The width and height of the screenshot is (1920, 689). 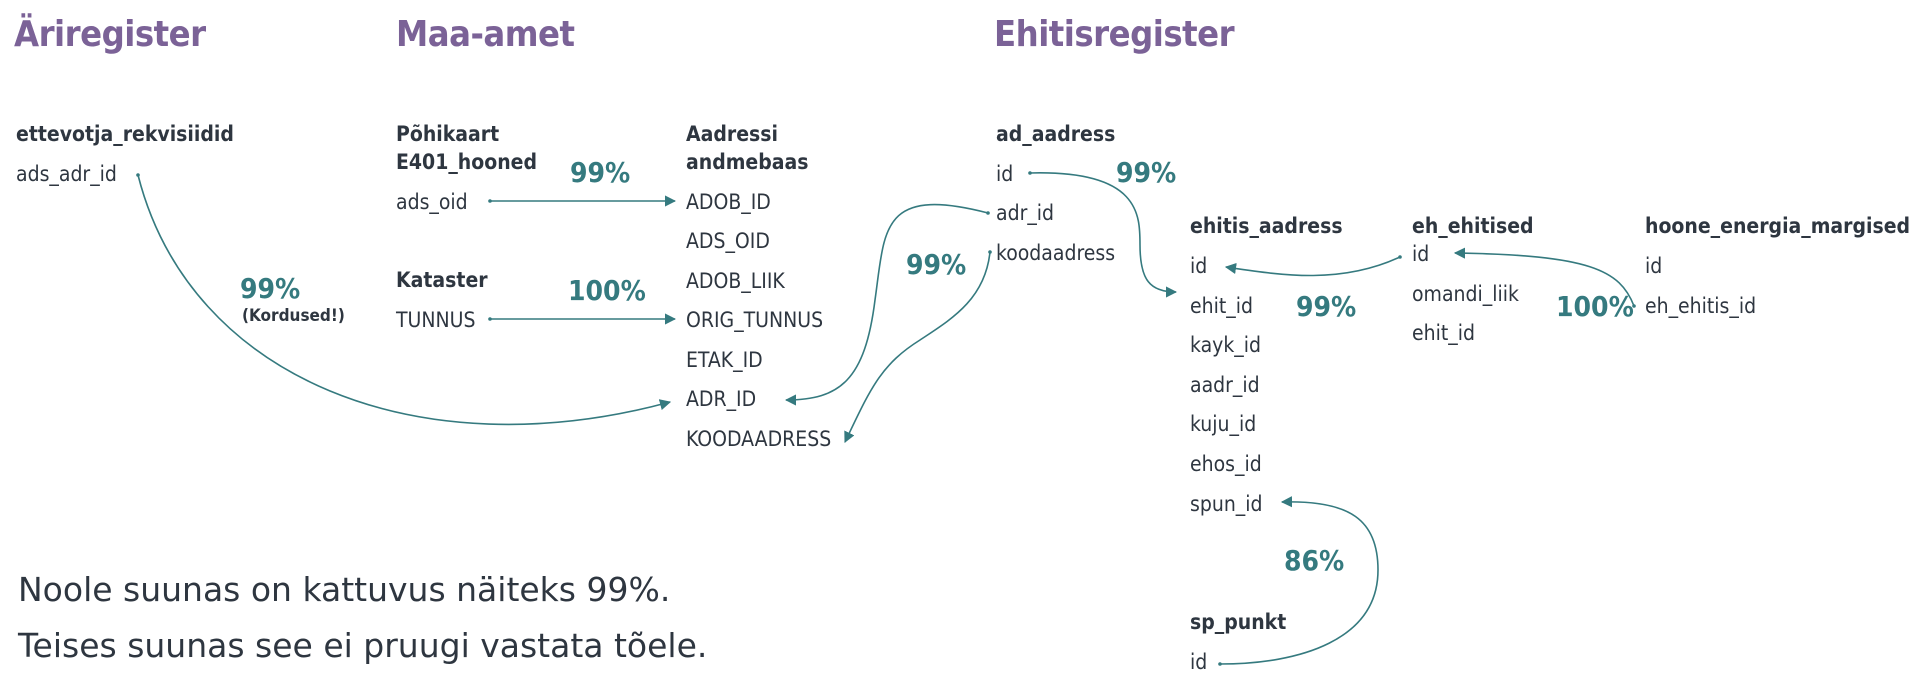 What do you see at coordinates (1223, 424) in the screenshot?
I see `field-ea-kuju-id: kuju_id` at bounding box center [1223, 424].